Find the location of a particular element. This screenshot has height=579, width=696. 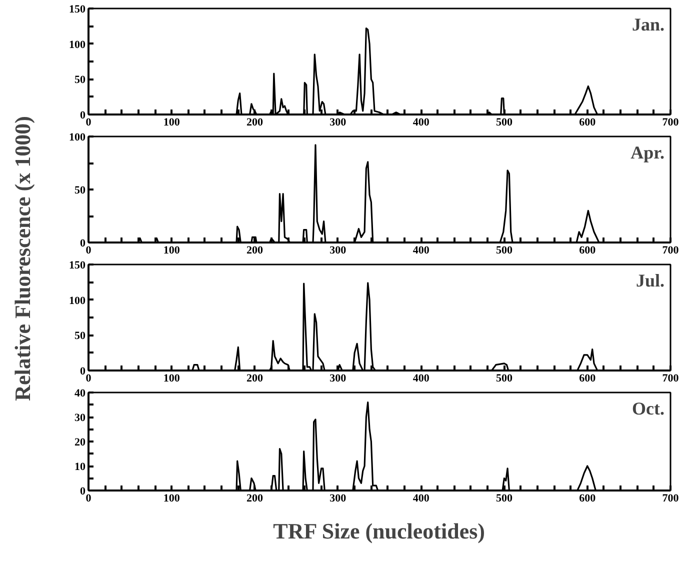

chart-title: Jan. is located at coordinates (648, 24).